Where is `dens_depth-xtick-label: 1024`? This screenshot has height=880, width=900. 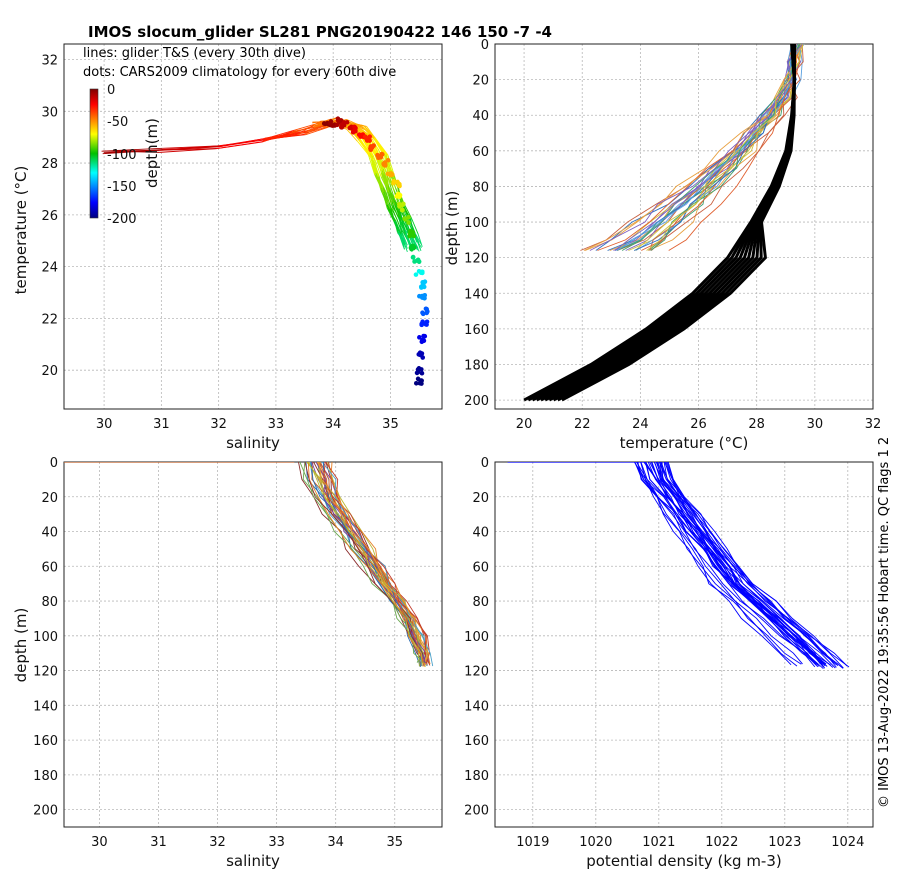
dens_depth-xtick-label: 1024 is located at coordinates (847, 842).